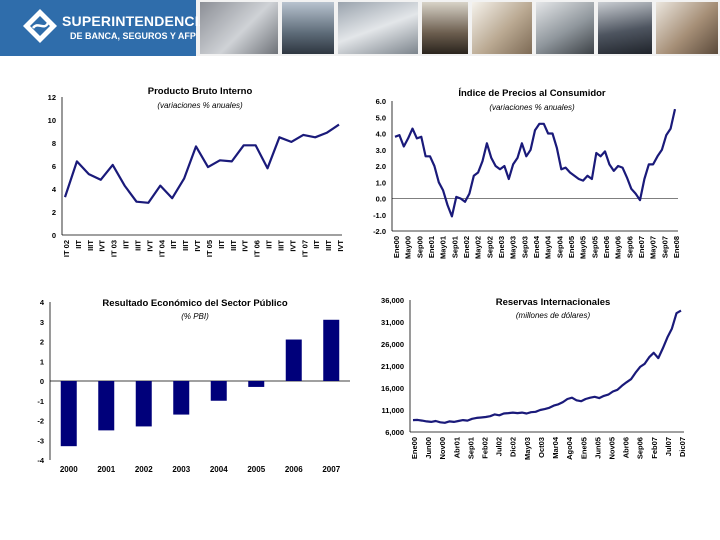  Describe the element at coordinates (664, 247) in the screenshot. I see `ipc-xtick-label: Sep07` at that location.